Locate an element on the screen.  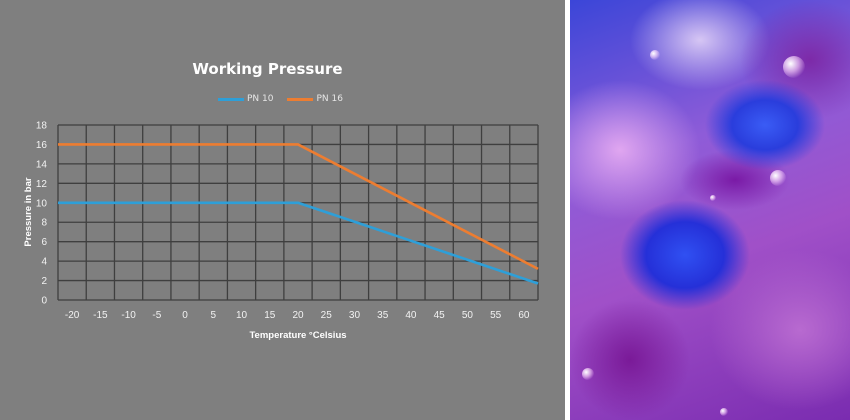
x-tick-label: 35 is located at coordinates (383, 315).